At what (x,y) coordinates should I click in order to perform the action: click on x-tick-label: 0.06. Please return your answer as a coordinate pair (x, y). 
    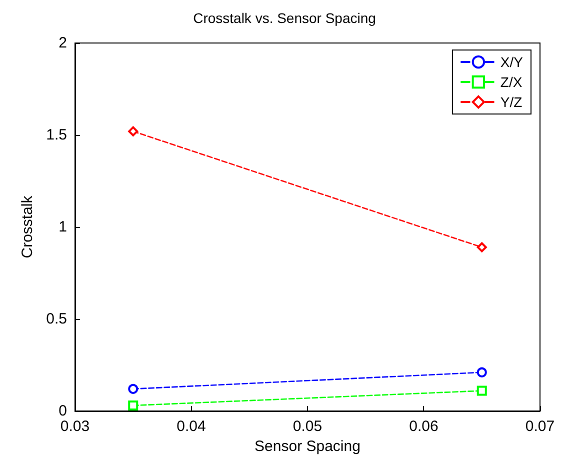
    Looking at the image, I should click on (423, 426).